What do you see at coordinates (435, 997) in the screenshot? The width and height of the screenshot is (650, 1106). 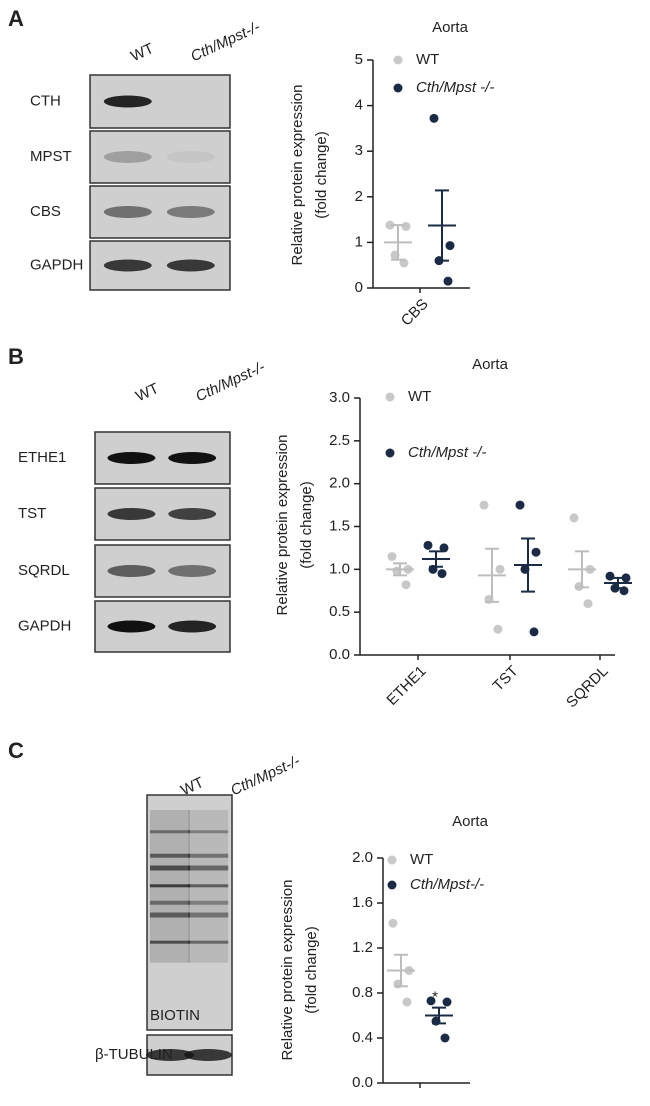 I see `significance-mark: *` at bounding box center [435, 997].